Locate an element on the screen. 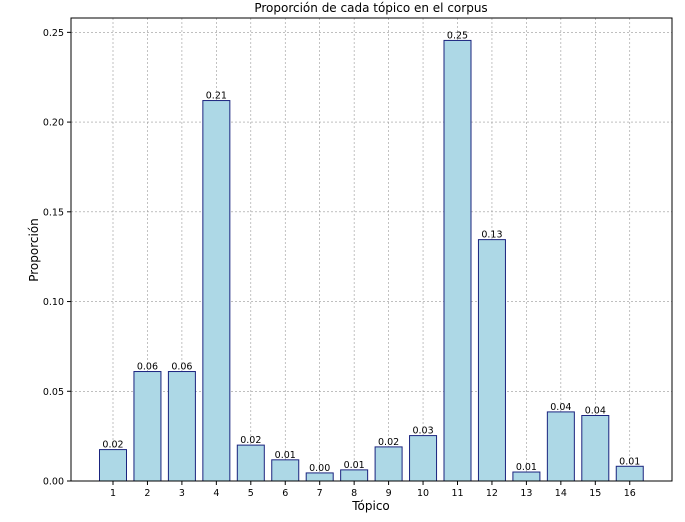 This screenshot has width=685, height=522. x-tick-label: 16 is located at coordinates (630, 493).